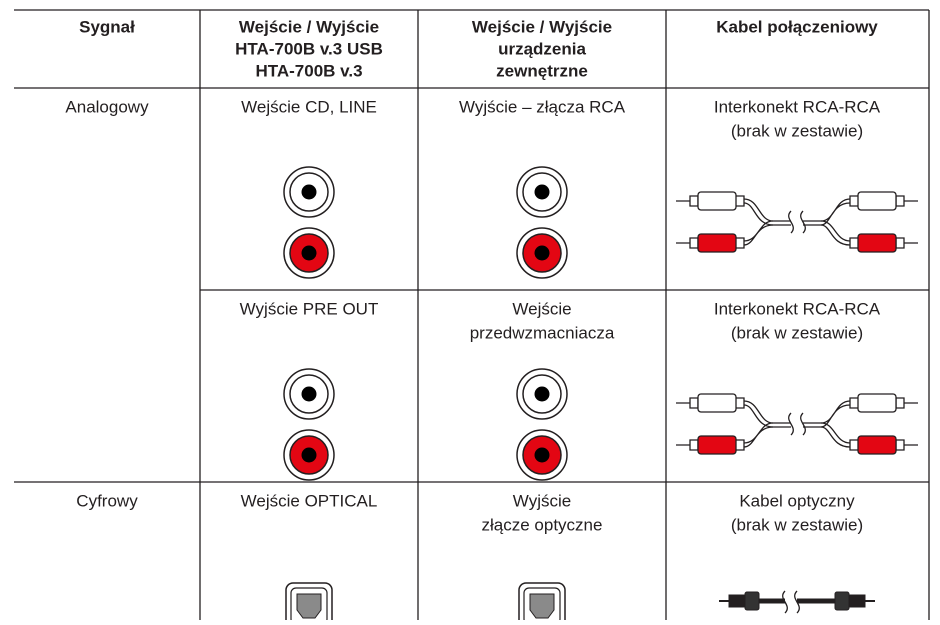 This screenshot has height=625, width=940. What do you see at coordinates (542, 106) in the screenshot?
I see `external-cell: Wyjście – złącza RCA` at bounding box center [542, 106].